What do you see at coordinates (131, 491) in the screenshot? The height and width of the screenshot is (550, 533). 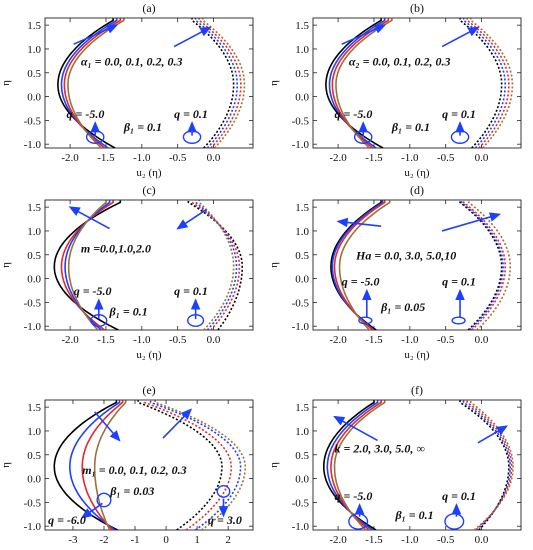 I see `annotation: β₁ = 0.03` at bounding box center [131, 491].